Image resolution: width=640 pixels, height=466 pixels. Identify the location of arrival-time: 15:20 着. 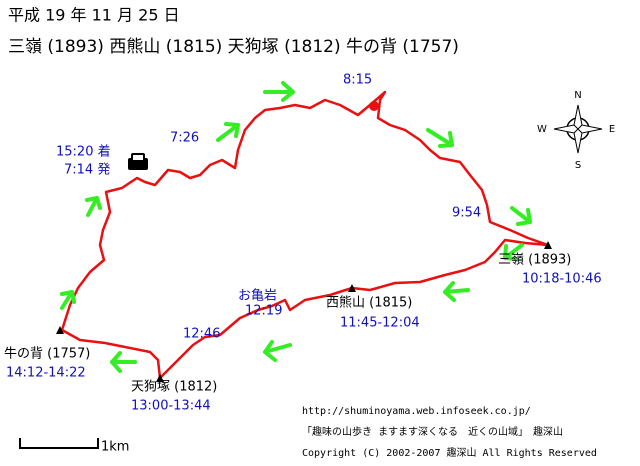
(83, 152).